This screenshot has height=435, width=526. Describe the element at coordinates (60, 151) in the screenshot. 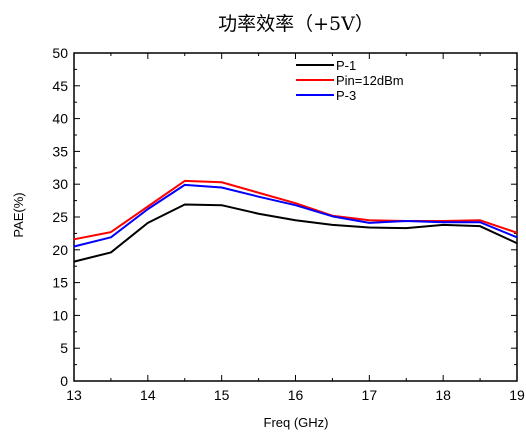

I see `y-tick-label: 35` at that location.